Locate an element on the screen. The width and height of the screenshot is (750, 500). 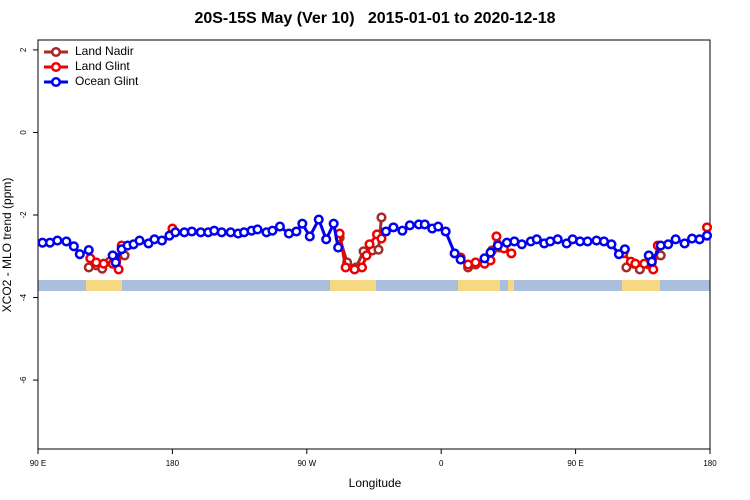
y-tick-label: 0 is located at coordinates (23, 132).